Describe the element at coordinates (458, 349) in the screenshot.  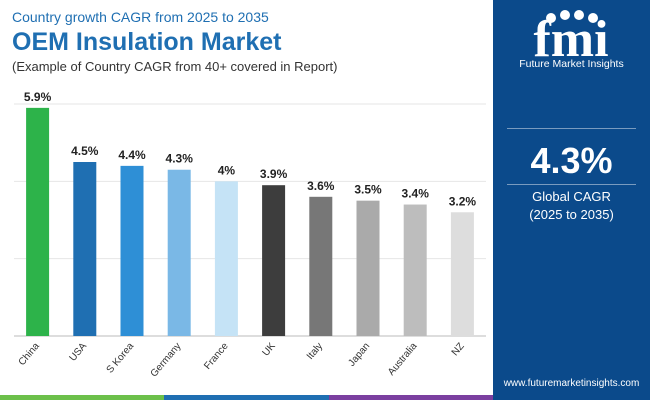
I see `tick-label-nz: NZ` at that location.